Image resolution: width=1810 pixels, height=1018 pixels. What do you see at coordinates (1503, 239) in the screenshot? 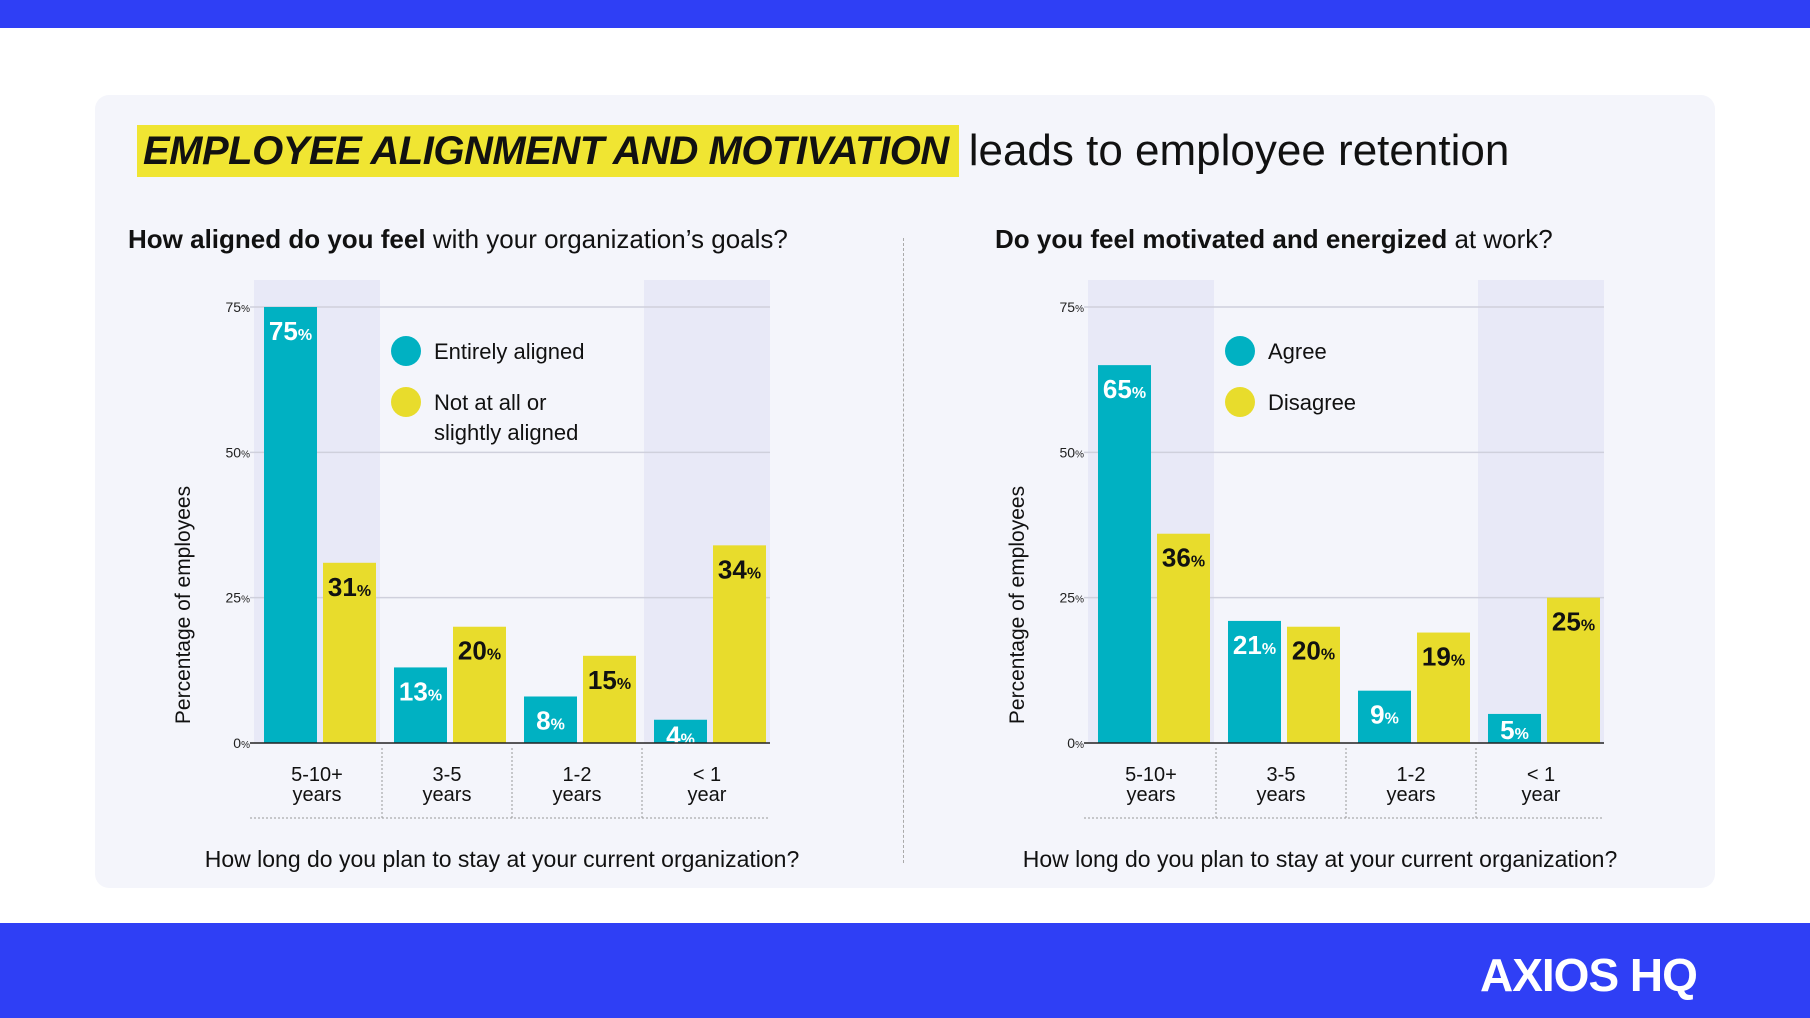
I see `chart-2-title-rest: at work?` at bounding box center [1503, 239].